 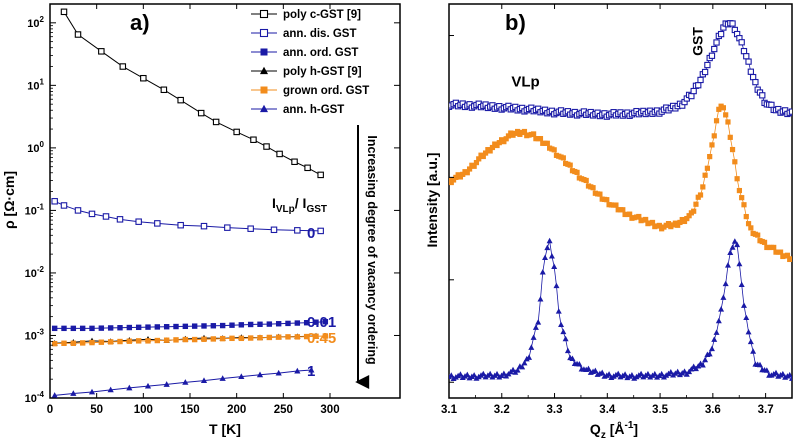 What do you see at coordinates (766, 410) in the screenshot?
I see `x-tick-label: 3.7` at bounding box center [766, 410].